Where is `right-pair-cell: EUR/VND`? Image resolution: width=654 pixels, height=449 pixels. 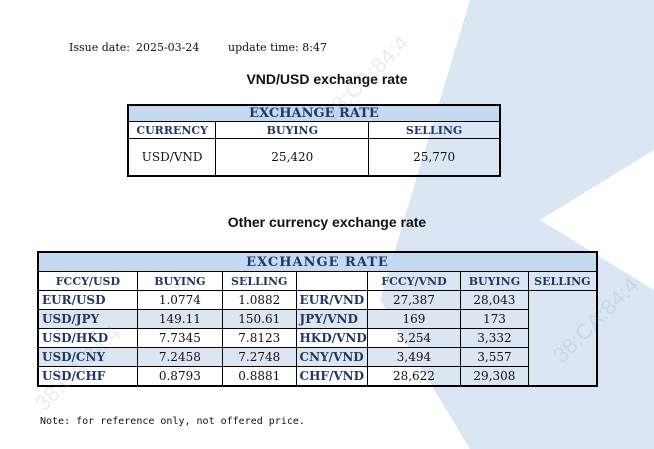 right-pair-cell: EUR/VND is located at coordinates (331, 300).